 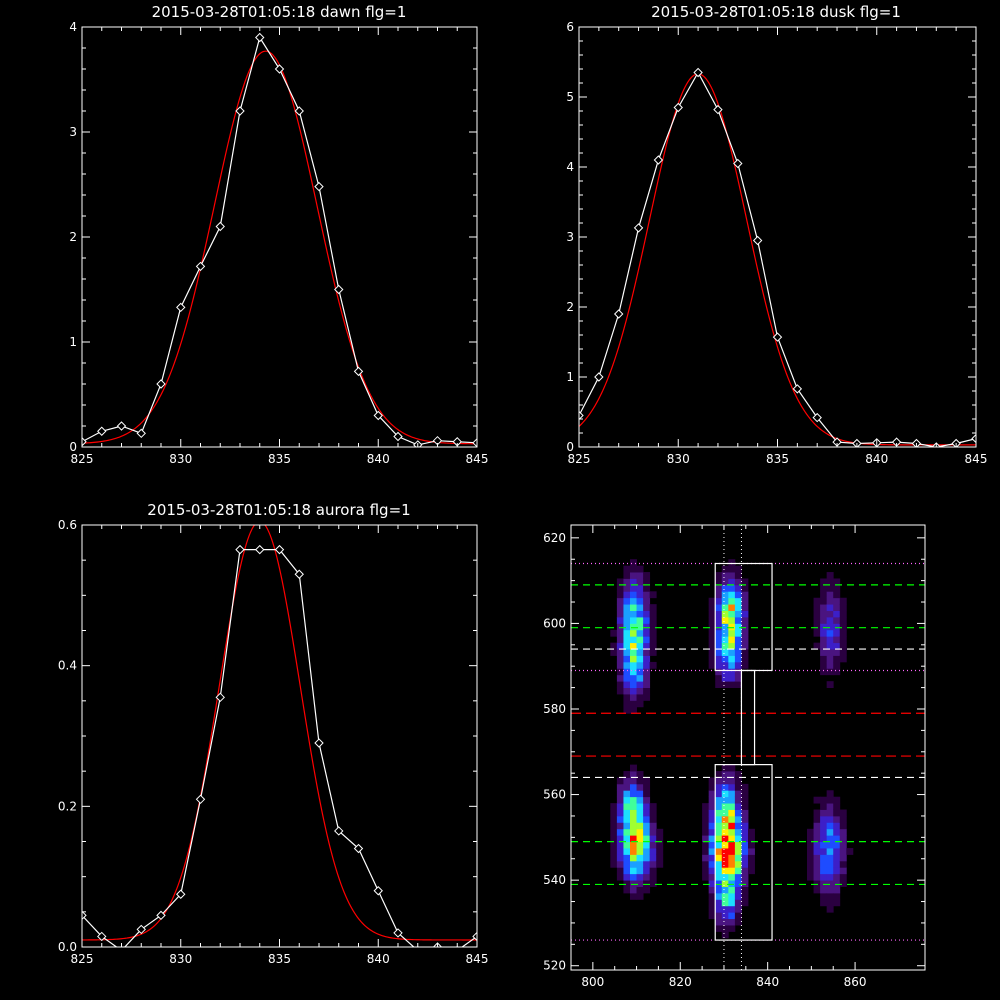 I want to click on dawn-x-tick-label: 830, so click(x=180, y=459).